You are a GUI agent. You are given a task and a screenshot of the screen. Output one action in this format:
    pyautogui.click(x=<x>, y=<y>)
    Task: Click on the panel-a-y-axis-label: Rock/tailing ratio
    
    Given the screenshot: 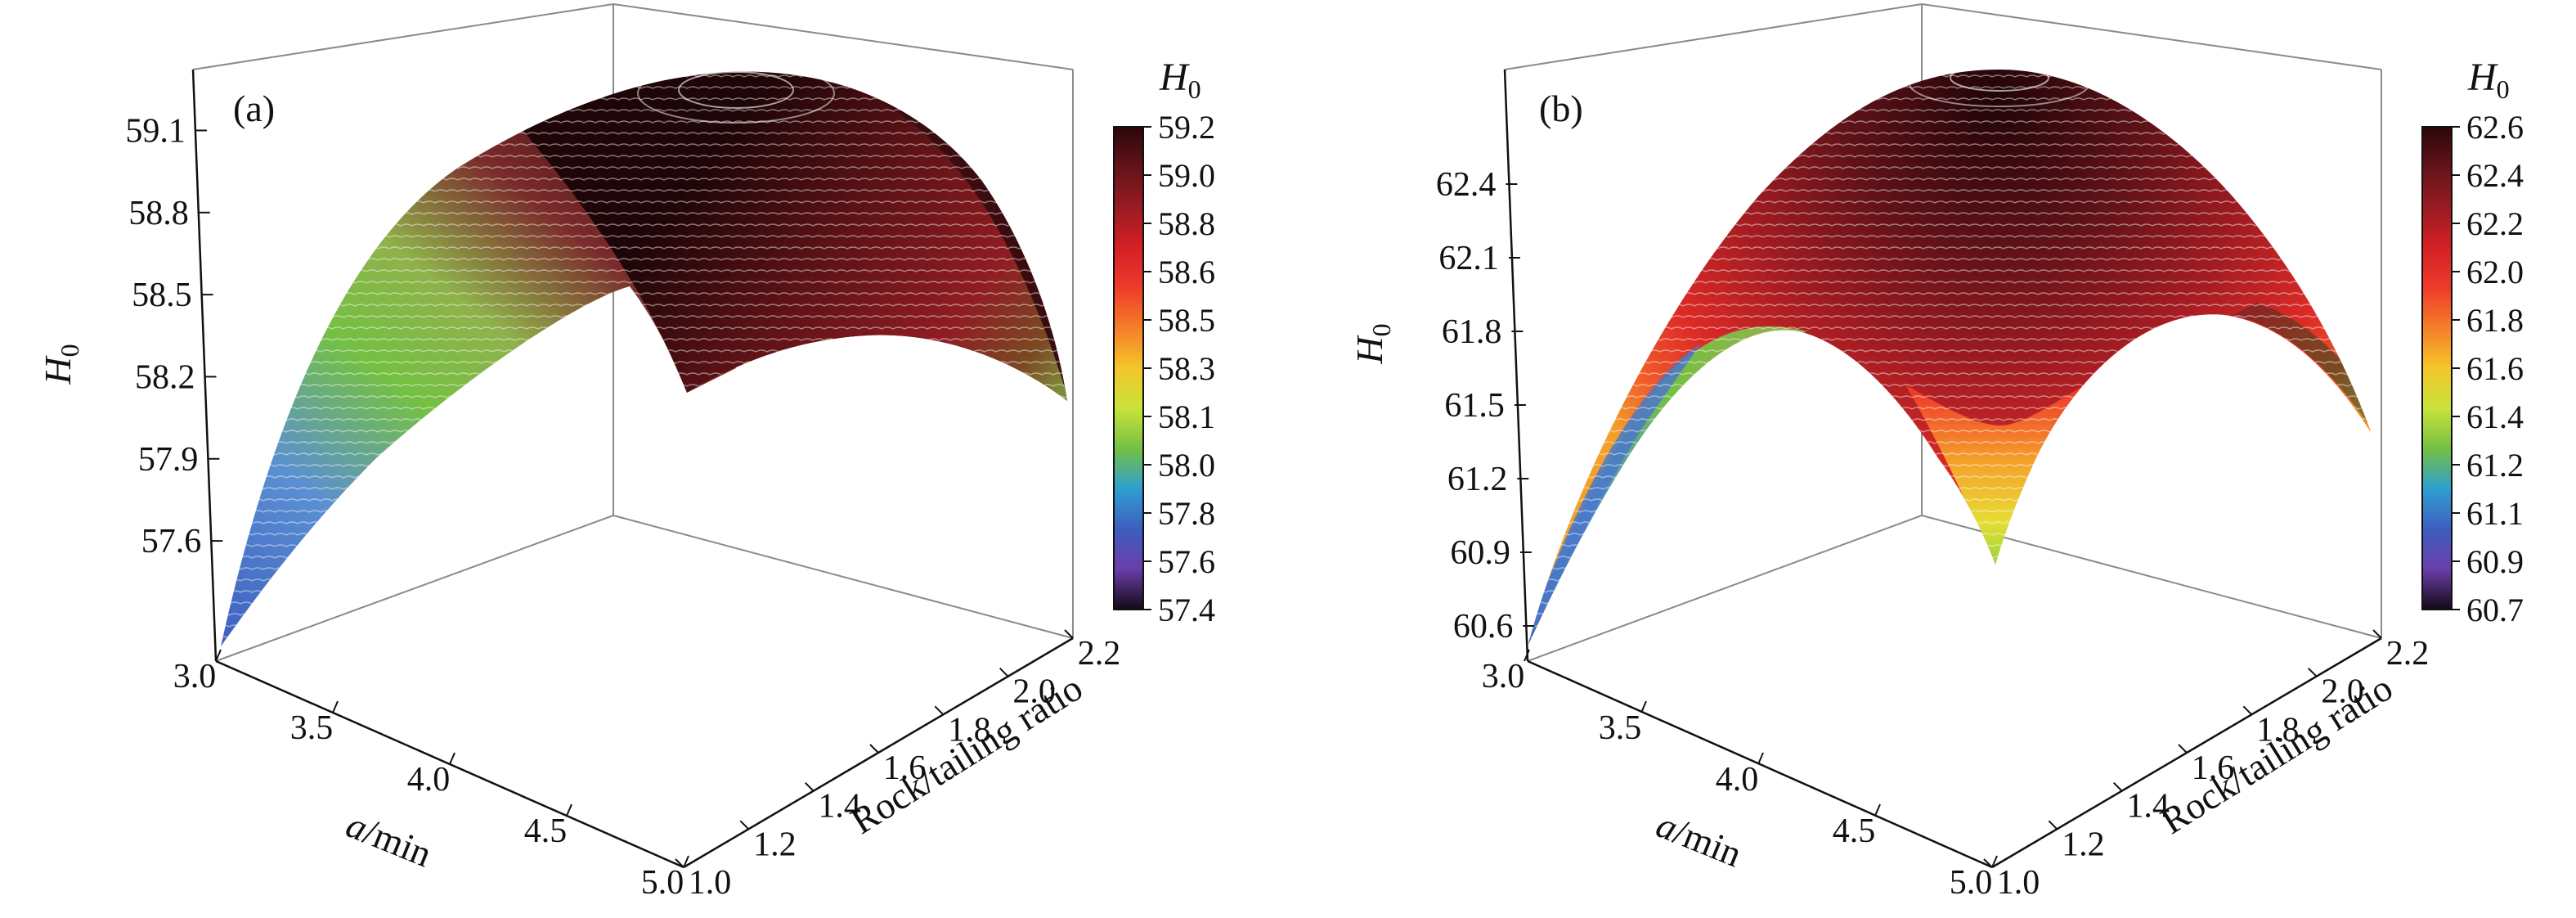 What is the action you would take?
    pyautogui.click(x=966, y=755)
    